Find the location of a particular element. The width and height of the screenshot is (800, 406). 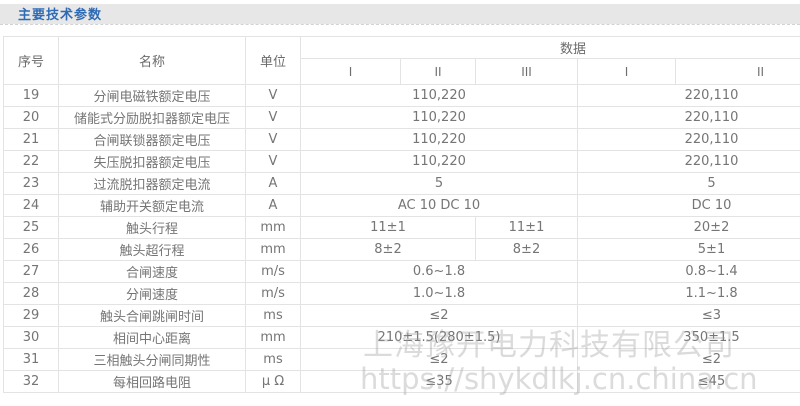

table-row: 28 分闸速度 m/s 1.0~1.8 1.1~1.8 is located at coordinates (401, 293).